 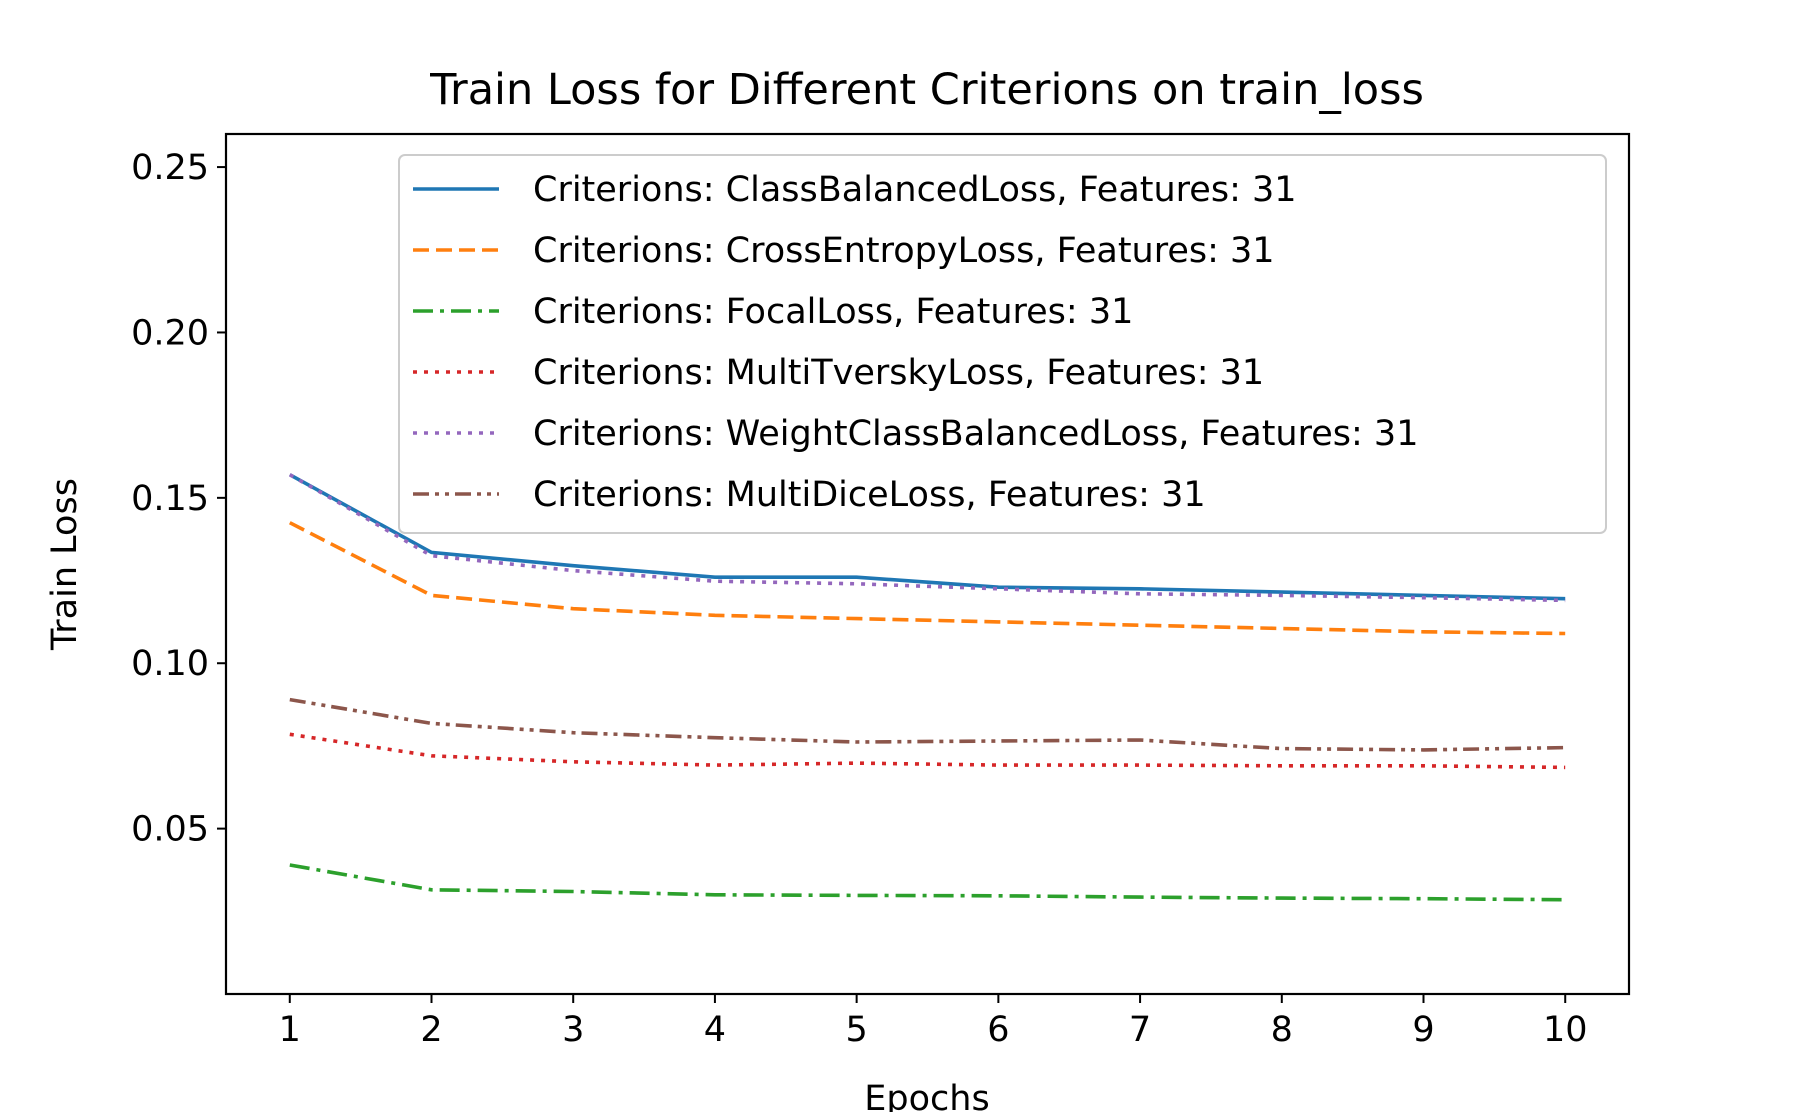 I want to click on x-tick-label: 10, so click(x=1565, y=1030).